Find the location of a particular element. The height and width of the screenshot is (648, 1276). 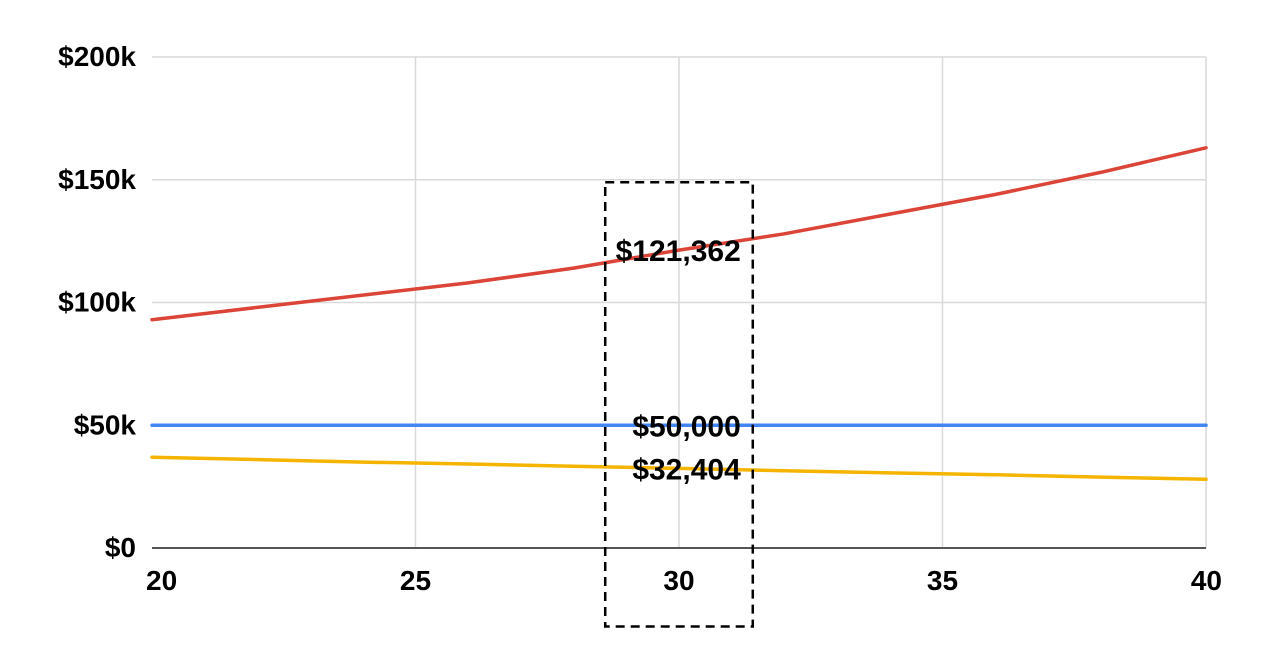

x-tick-label-4: 40 is located at coordinates (1206, 580).